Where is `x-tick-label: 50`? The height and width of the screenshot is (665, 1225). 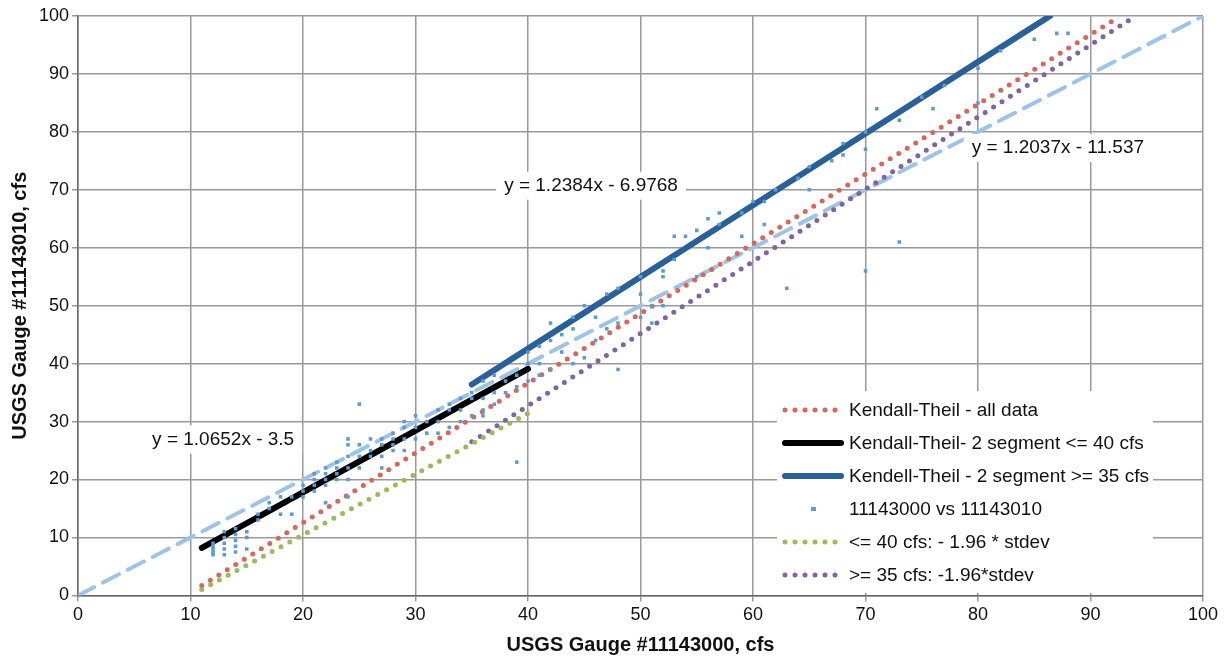 x-tick-label: 50 is located at coordinates (640, 614).